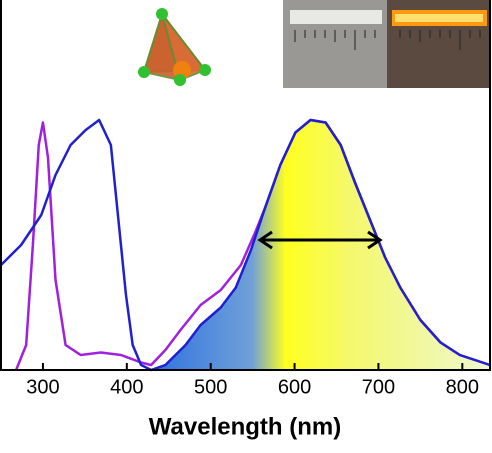  What do you see at coordinates (42, 387) in the screenshot?
I see `x-tick-label: 300` at bounding box center [42, 387].